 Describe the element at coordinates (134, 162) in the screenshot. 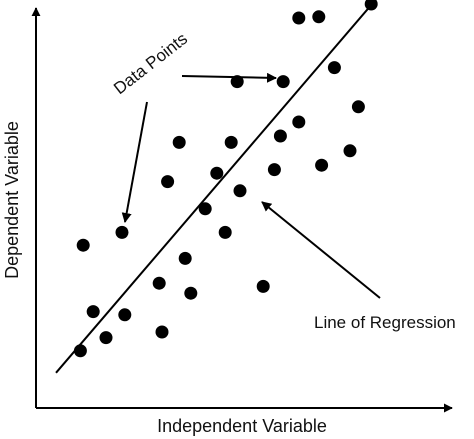

I see `data-points-arrow-down` at that location.